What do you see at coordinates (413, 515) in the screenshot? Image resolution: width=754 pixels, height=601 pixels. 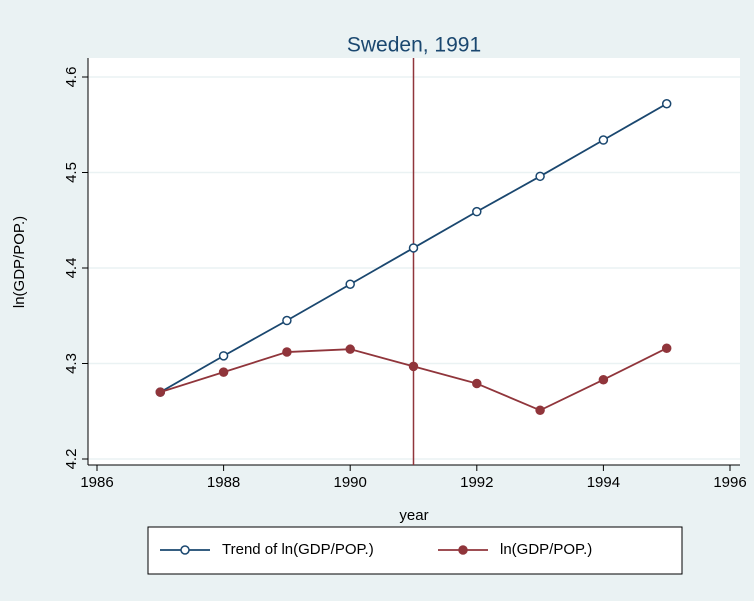 I see `x-axis-label: year` at bounding box center [413, 515].